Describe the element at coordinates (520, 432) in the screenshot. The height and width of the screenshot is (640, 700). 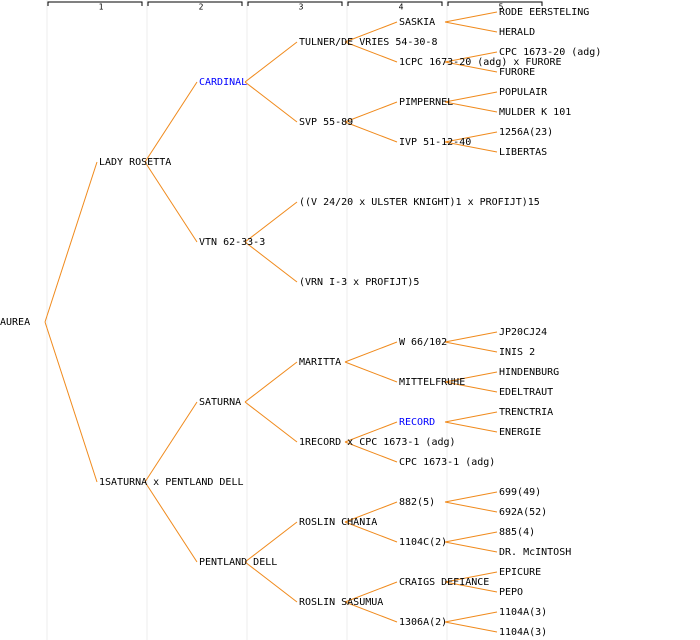
I see `ancestor-name: ENERGIE` at that location.